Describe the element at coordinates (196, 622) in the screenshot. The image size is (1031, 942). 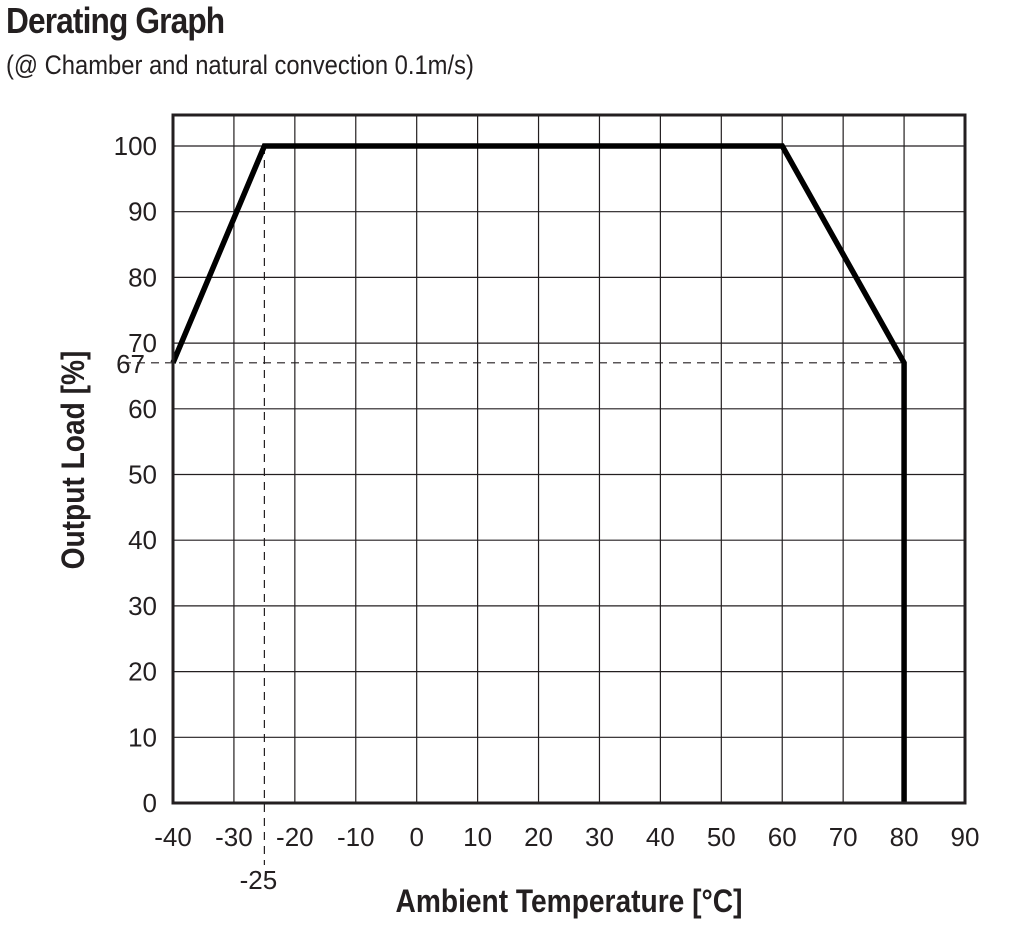
I see `annotation-labels: -25 67` at that location.